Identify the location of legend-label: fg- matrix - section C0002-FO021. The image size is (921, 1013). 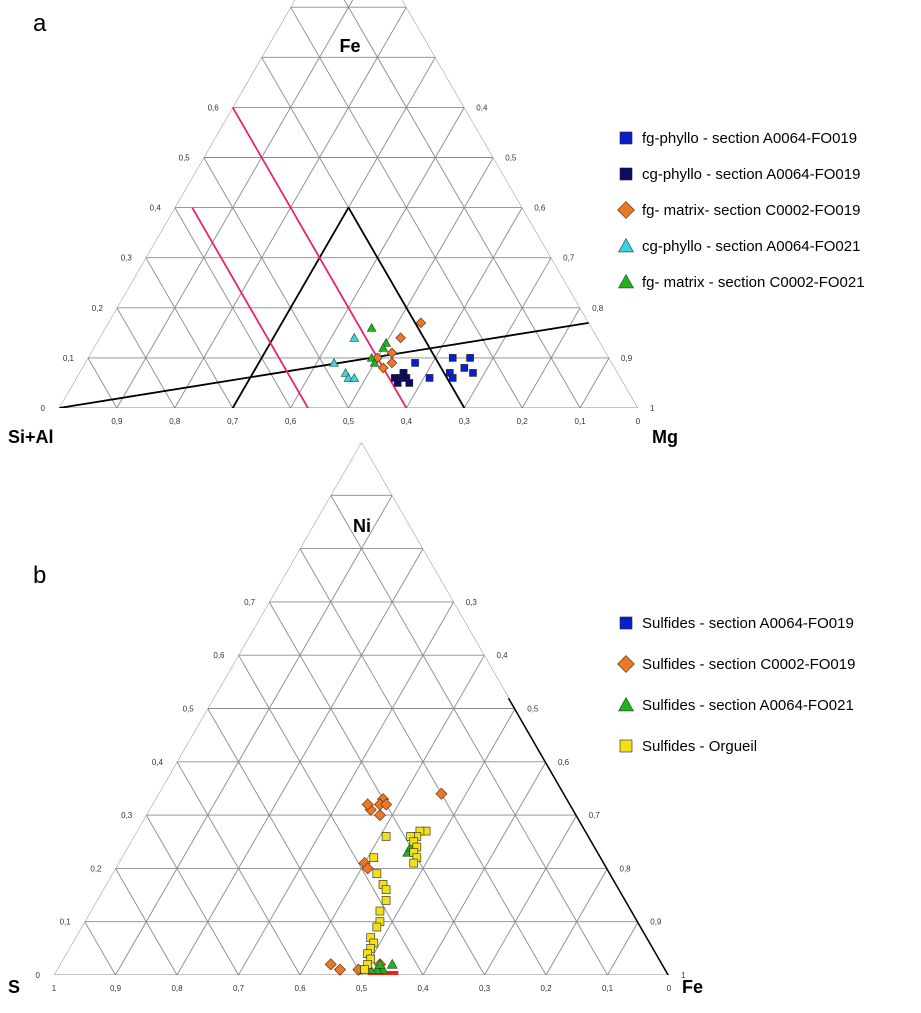
(753, 282).